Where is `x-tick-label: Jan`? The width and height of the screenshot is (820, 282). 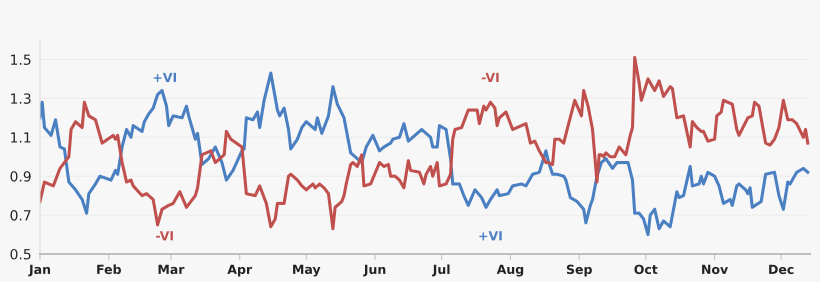 x-tick-label: Jan is located at coordinates (39, 270).